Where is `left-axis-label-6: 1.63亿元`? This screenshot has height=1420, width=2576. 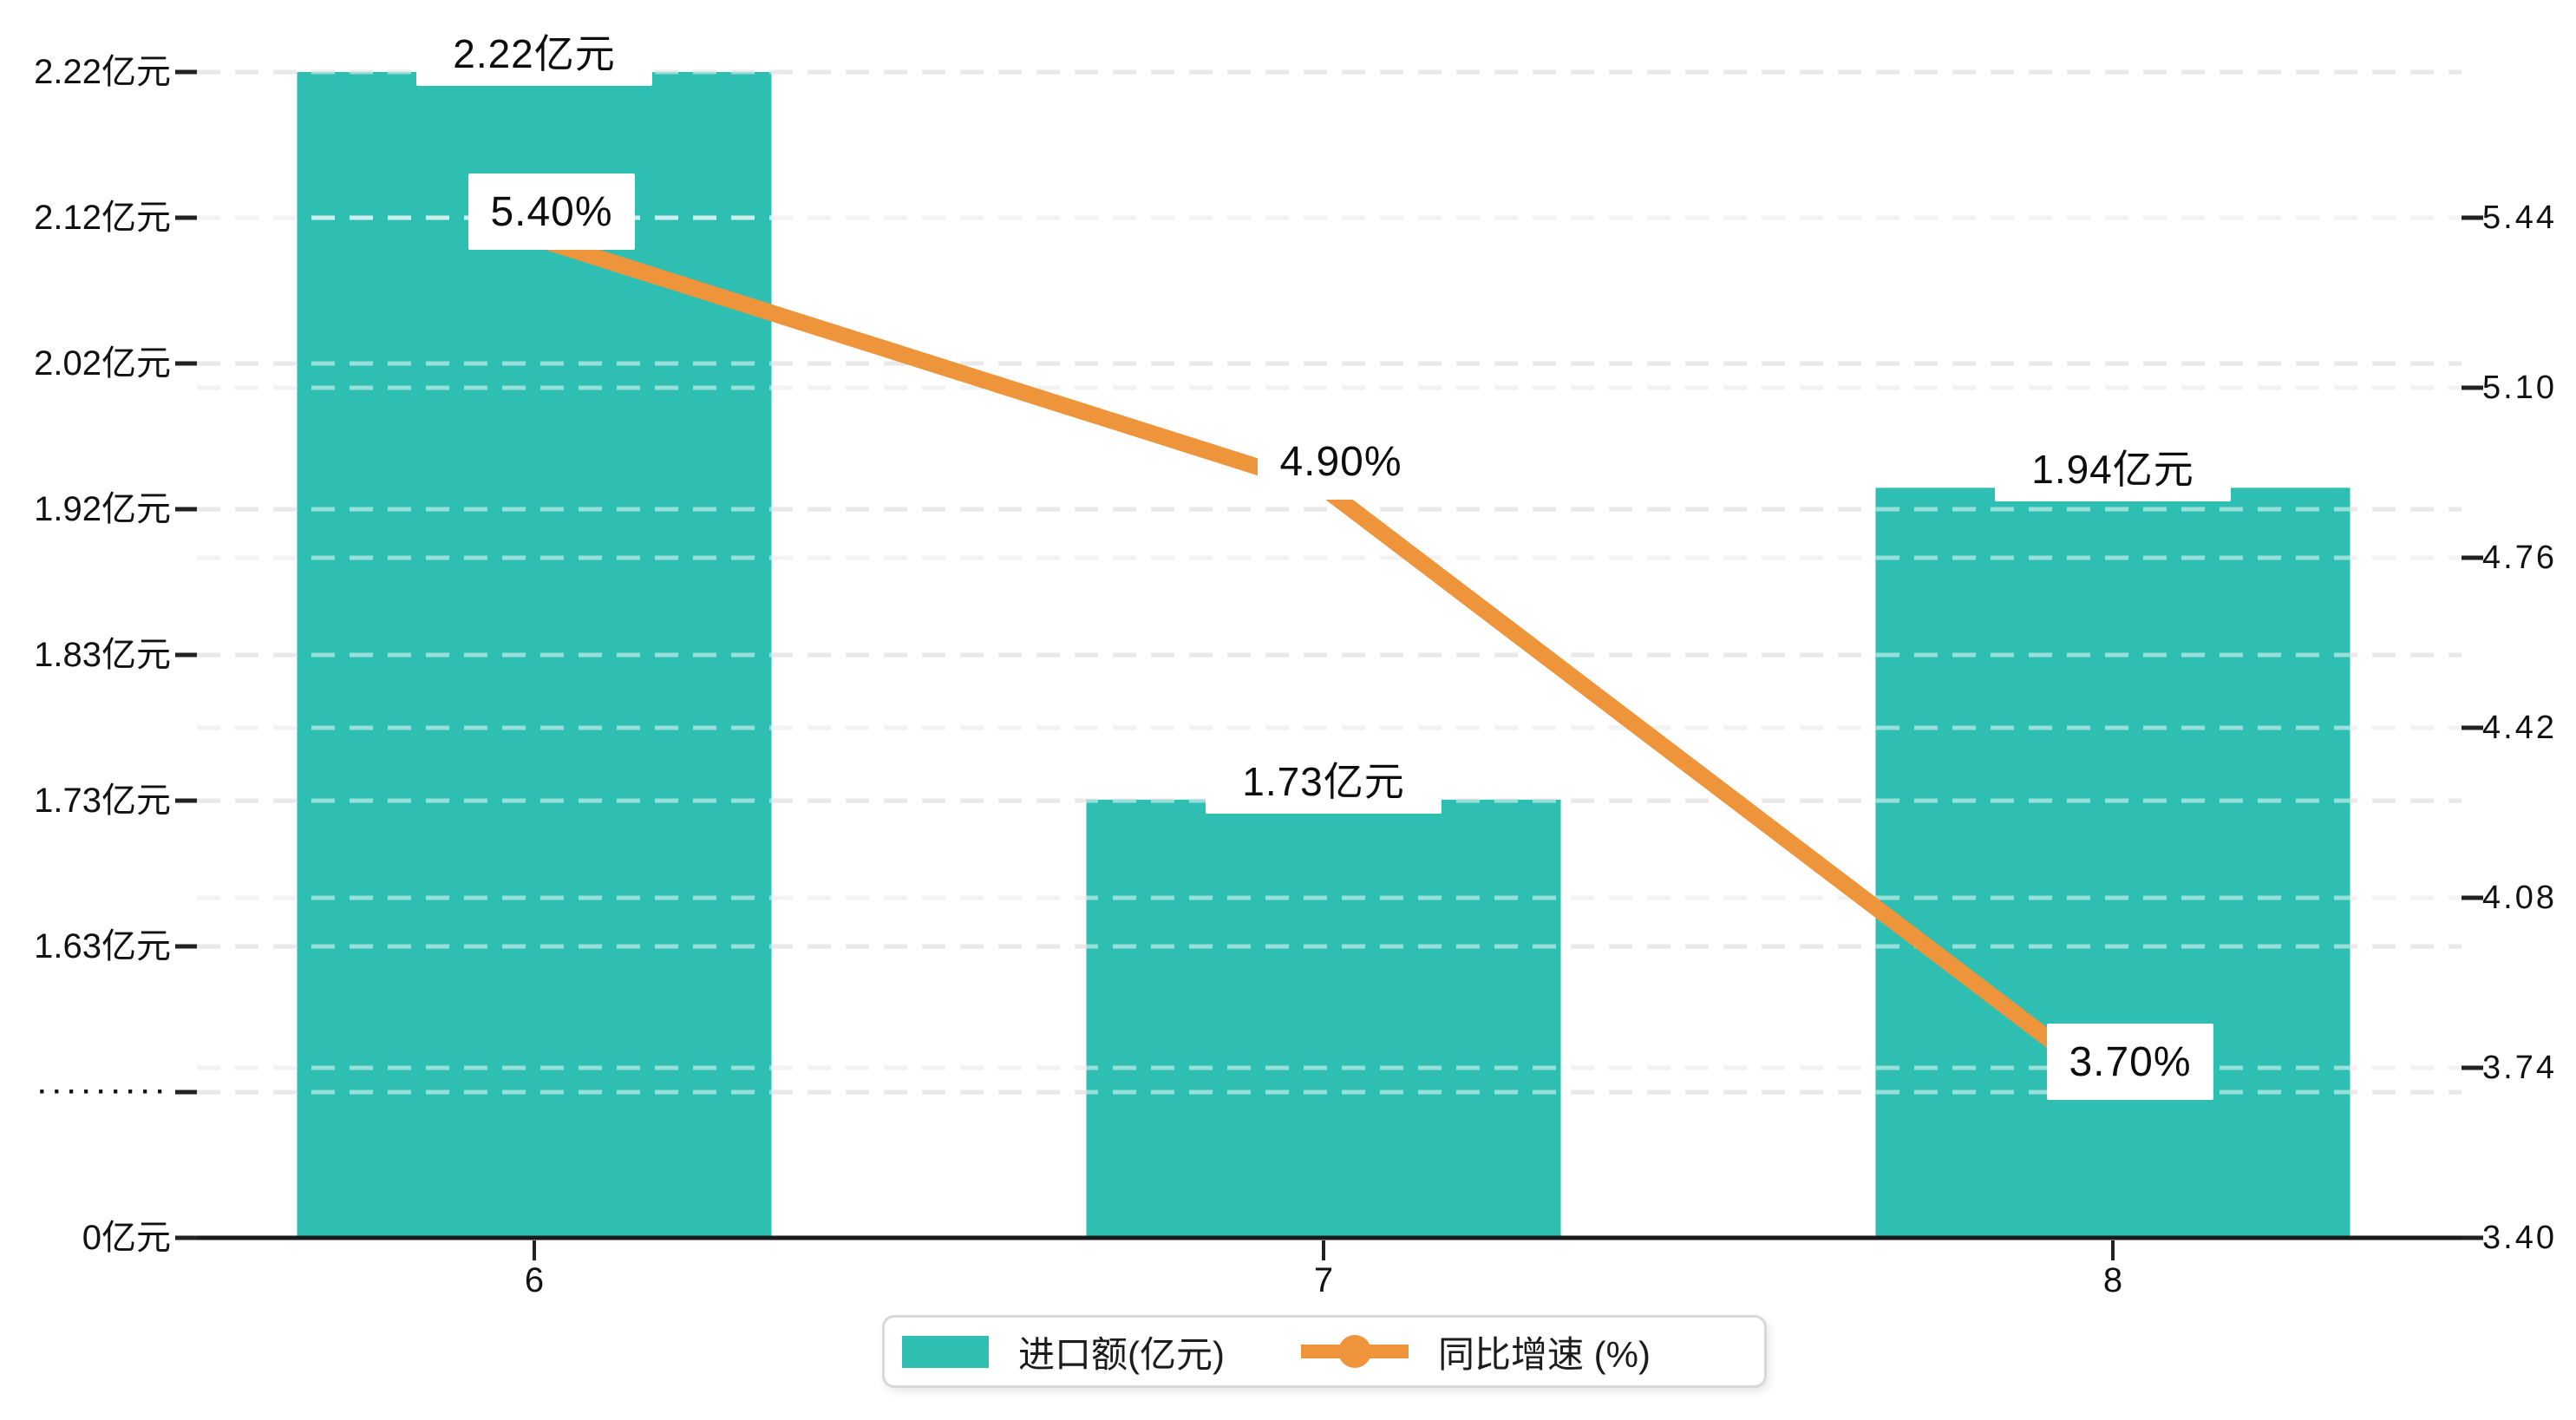 left-axis-label-6: 1.63亿元 is located at coordinates (102, 946).